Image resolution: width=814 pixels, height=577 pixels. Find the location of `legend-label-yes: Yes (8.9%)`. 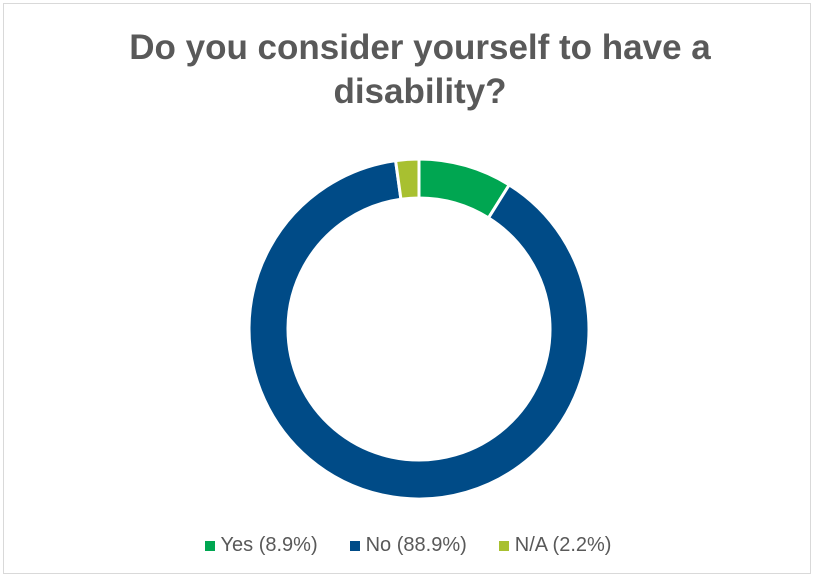

legend-label-yes: Yes (8.9%) is located at coordinates (269, 545).